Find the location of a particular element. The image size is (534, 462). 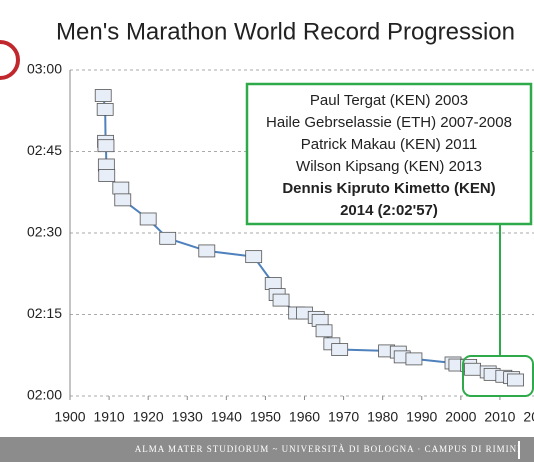

x-tick-label: 1980 is located at coordinates (382, 417).